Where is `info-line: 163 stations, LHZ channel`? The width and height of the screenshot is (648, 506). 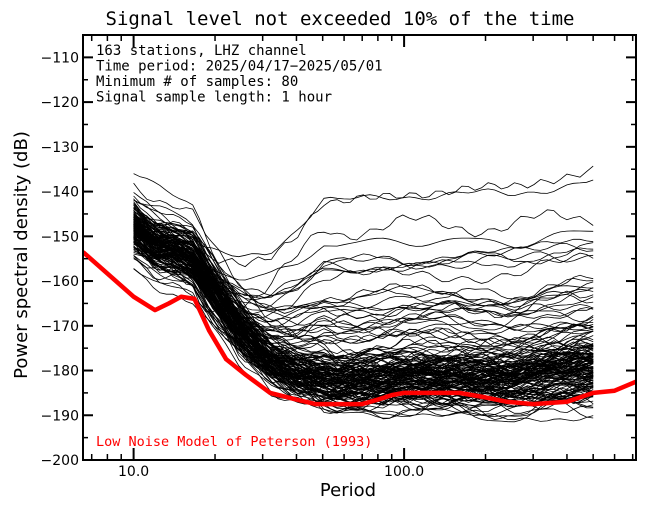
info-line: 163 stations, LHZ channel is located at coordinates (201, 51).